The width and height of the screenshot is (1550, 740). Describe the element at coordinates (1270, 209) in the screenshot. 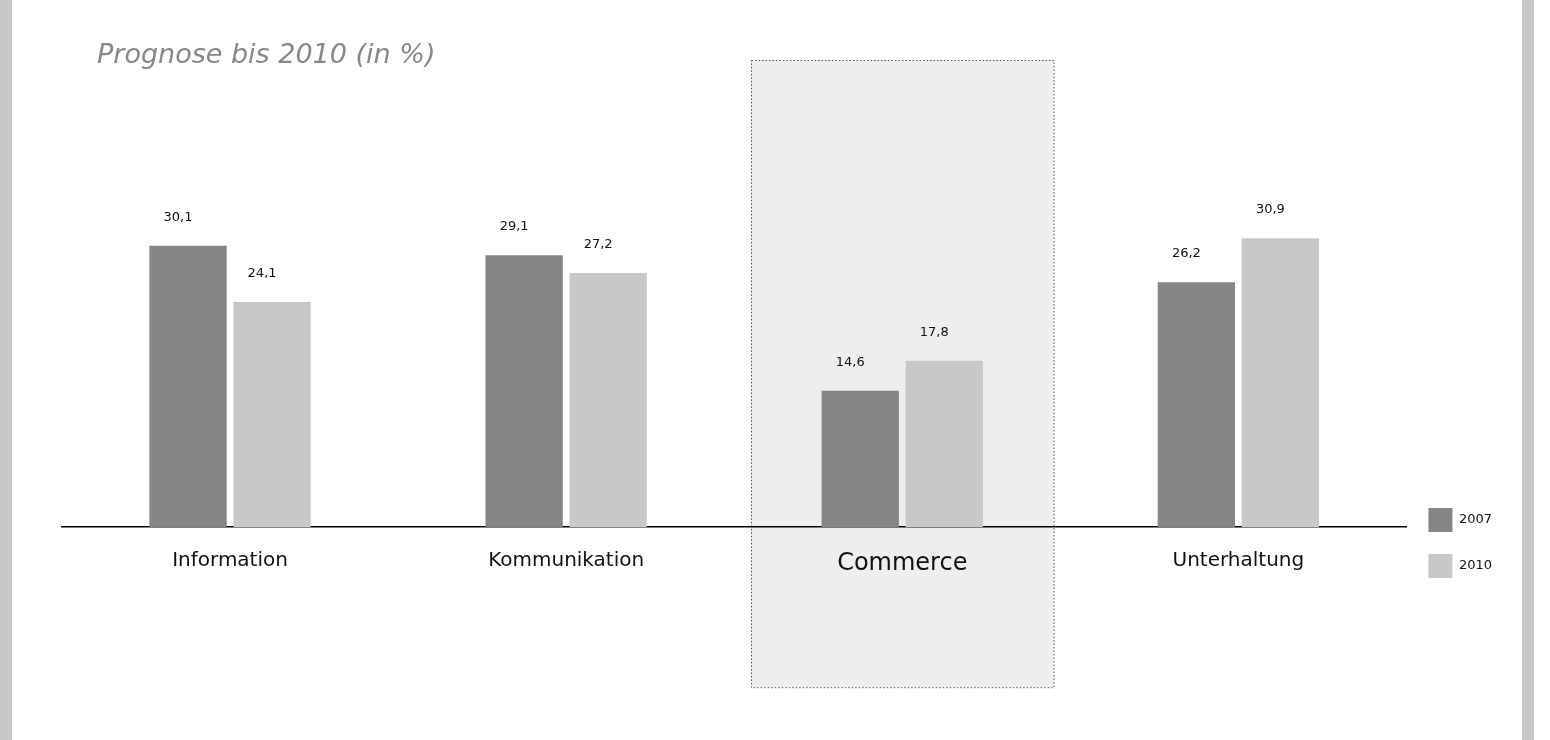

I see `data-label: 30,9` at that location.